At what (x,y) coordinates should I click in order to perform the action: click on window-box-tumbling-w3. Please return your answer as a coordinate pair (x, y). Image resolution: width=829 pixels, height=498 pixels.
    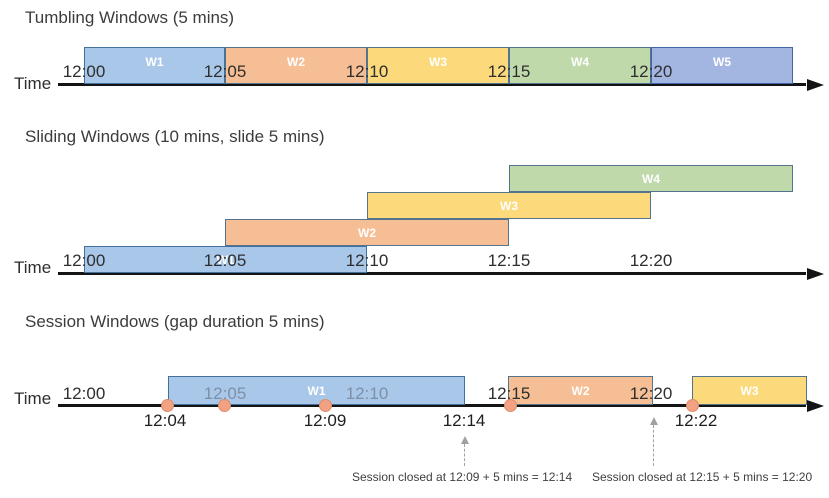
    Looking at the image, I should click on (438, 65).